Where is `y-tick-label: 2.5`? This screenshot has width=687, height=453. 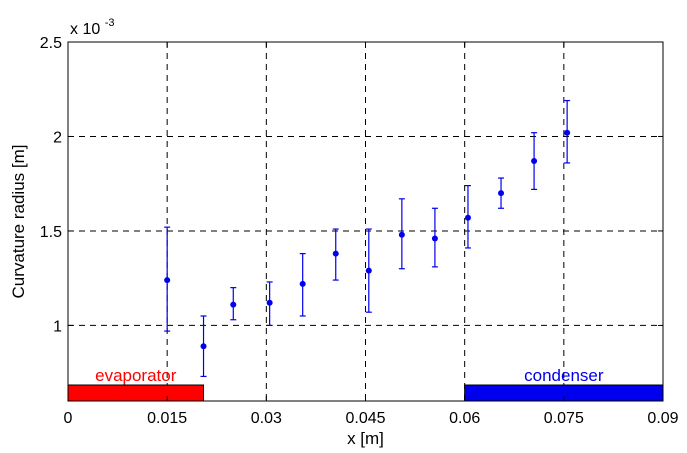 y-tick-label: 2.5 is located at coordinates (51, 43).